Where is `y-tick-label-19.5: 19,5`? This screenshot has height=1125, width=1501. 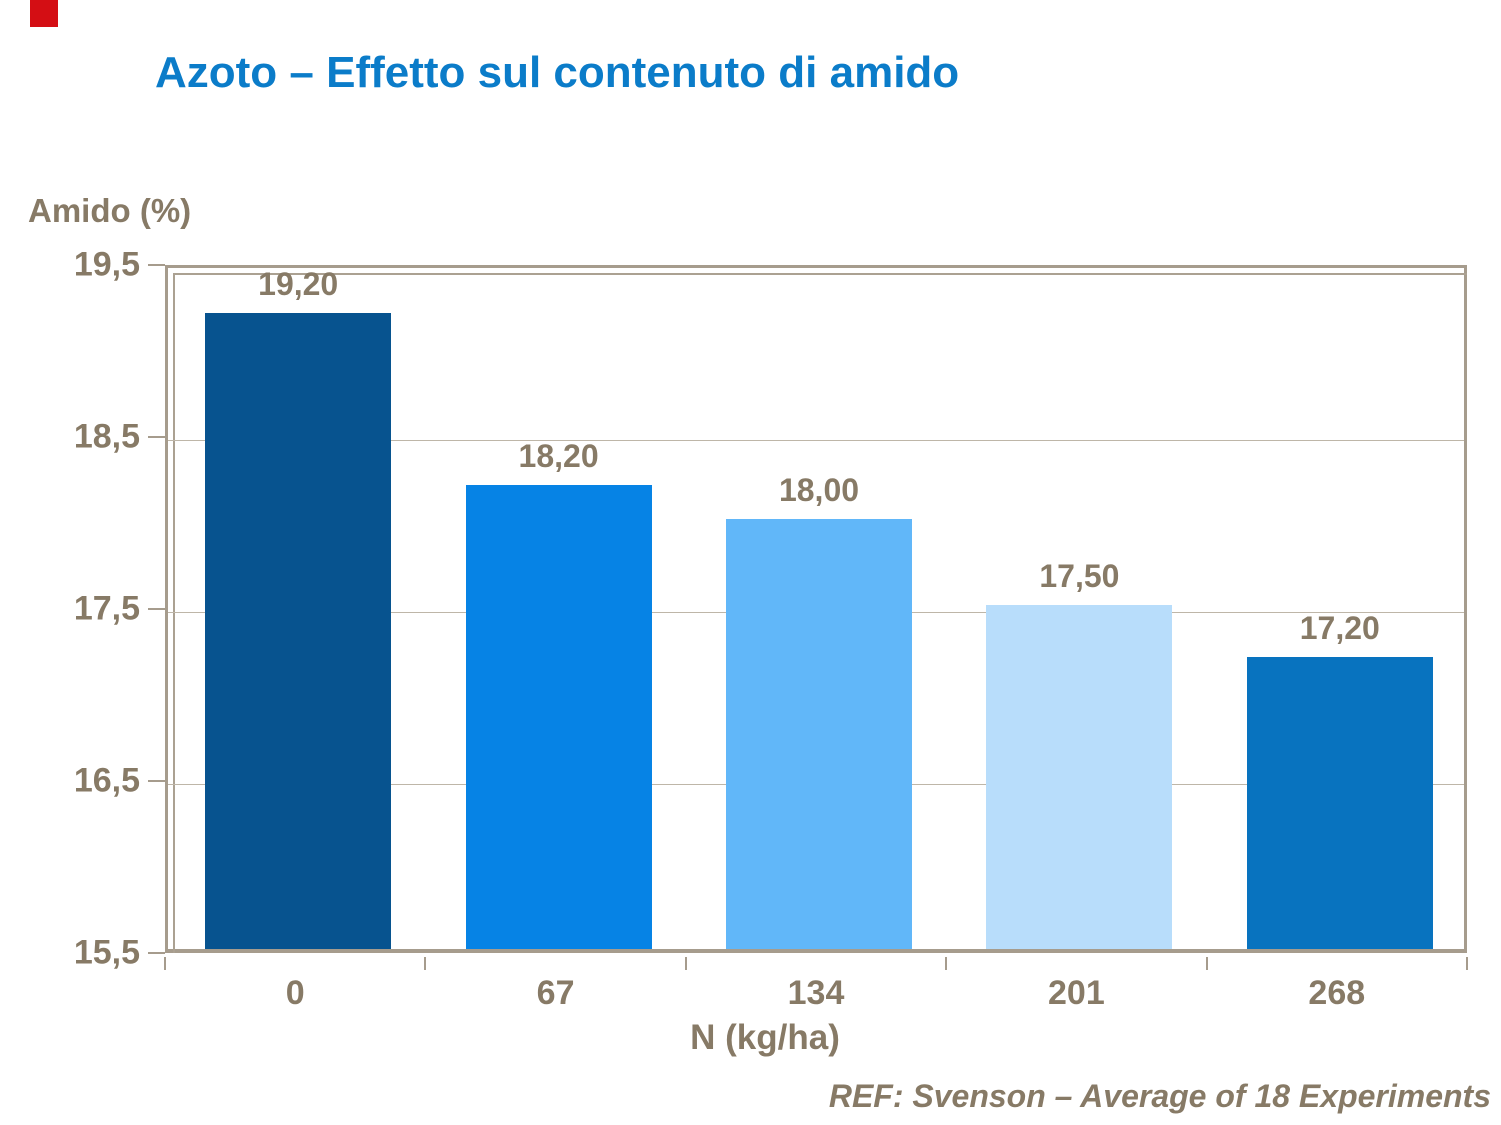 y-tick-label-19.5: 19,5 is located at coordinates (106, 264).